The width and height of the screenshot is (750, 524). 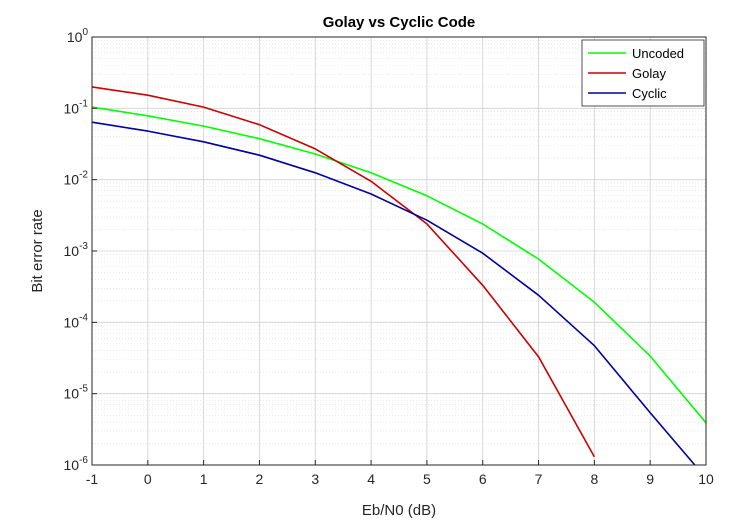 I want to click on legend-label-golay: Golay, so click(x=649, y=73).